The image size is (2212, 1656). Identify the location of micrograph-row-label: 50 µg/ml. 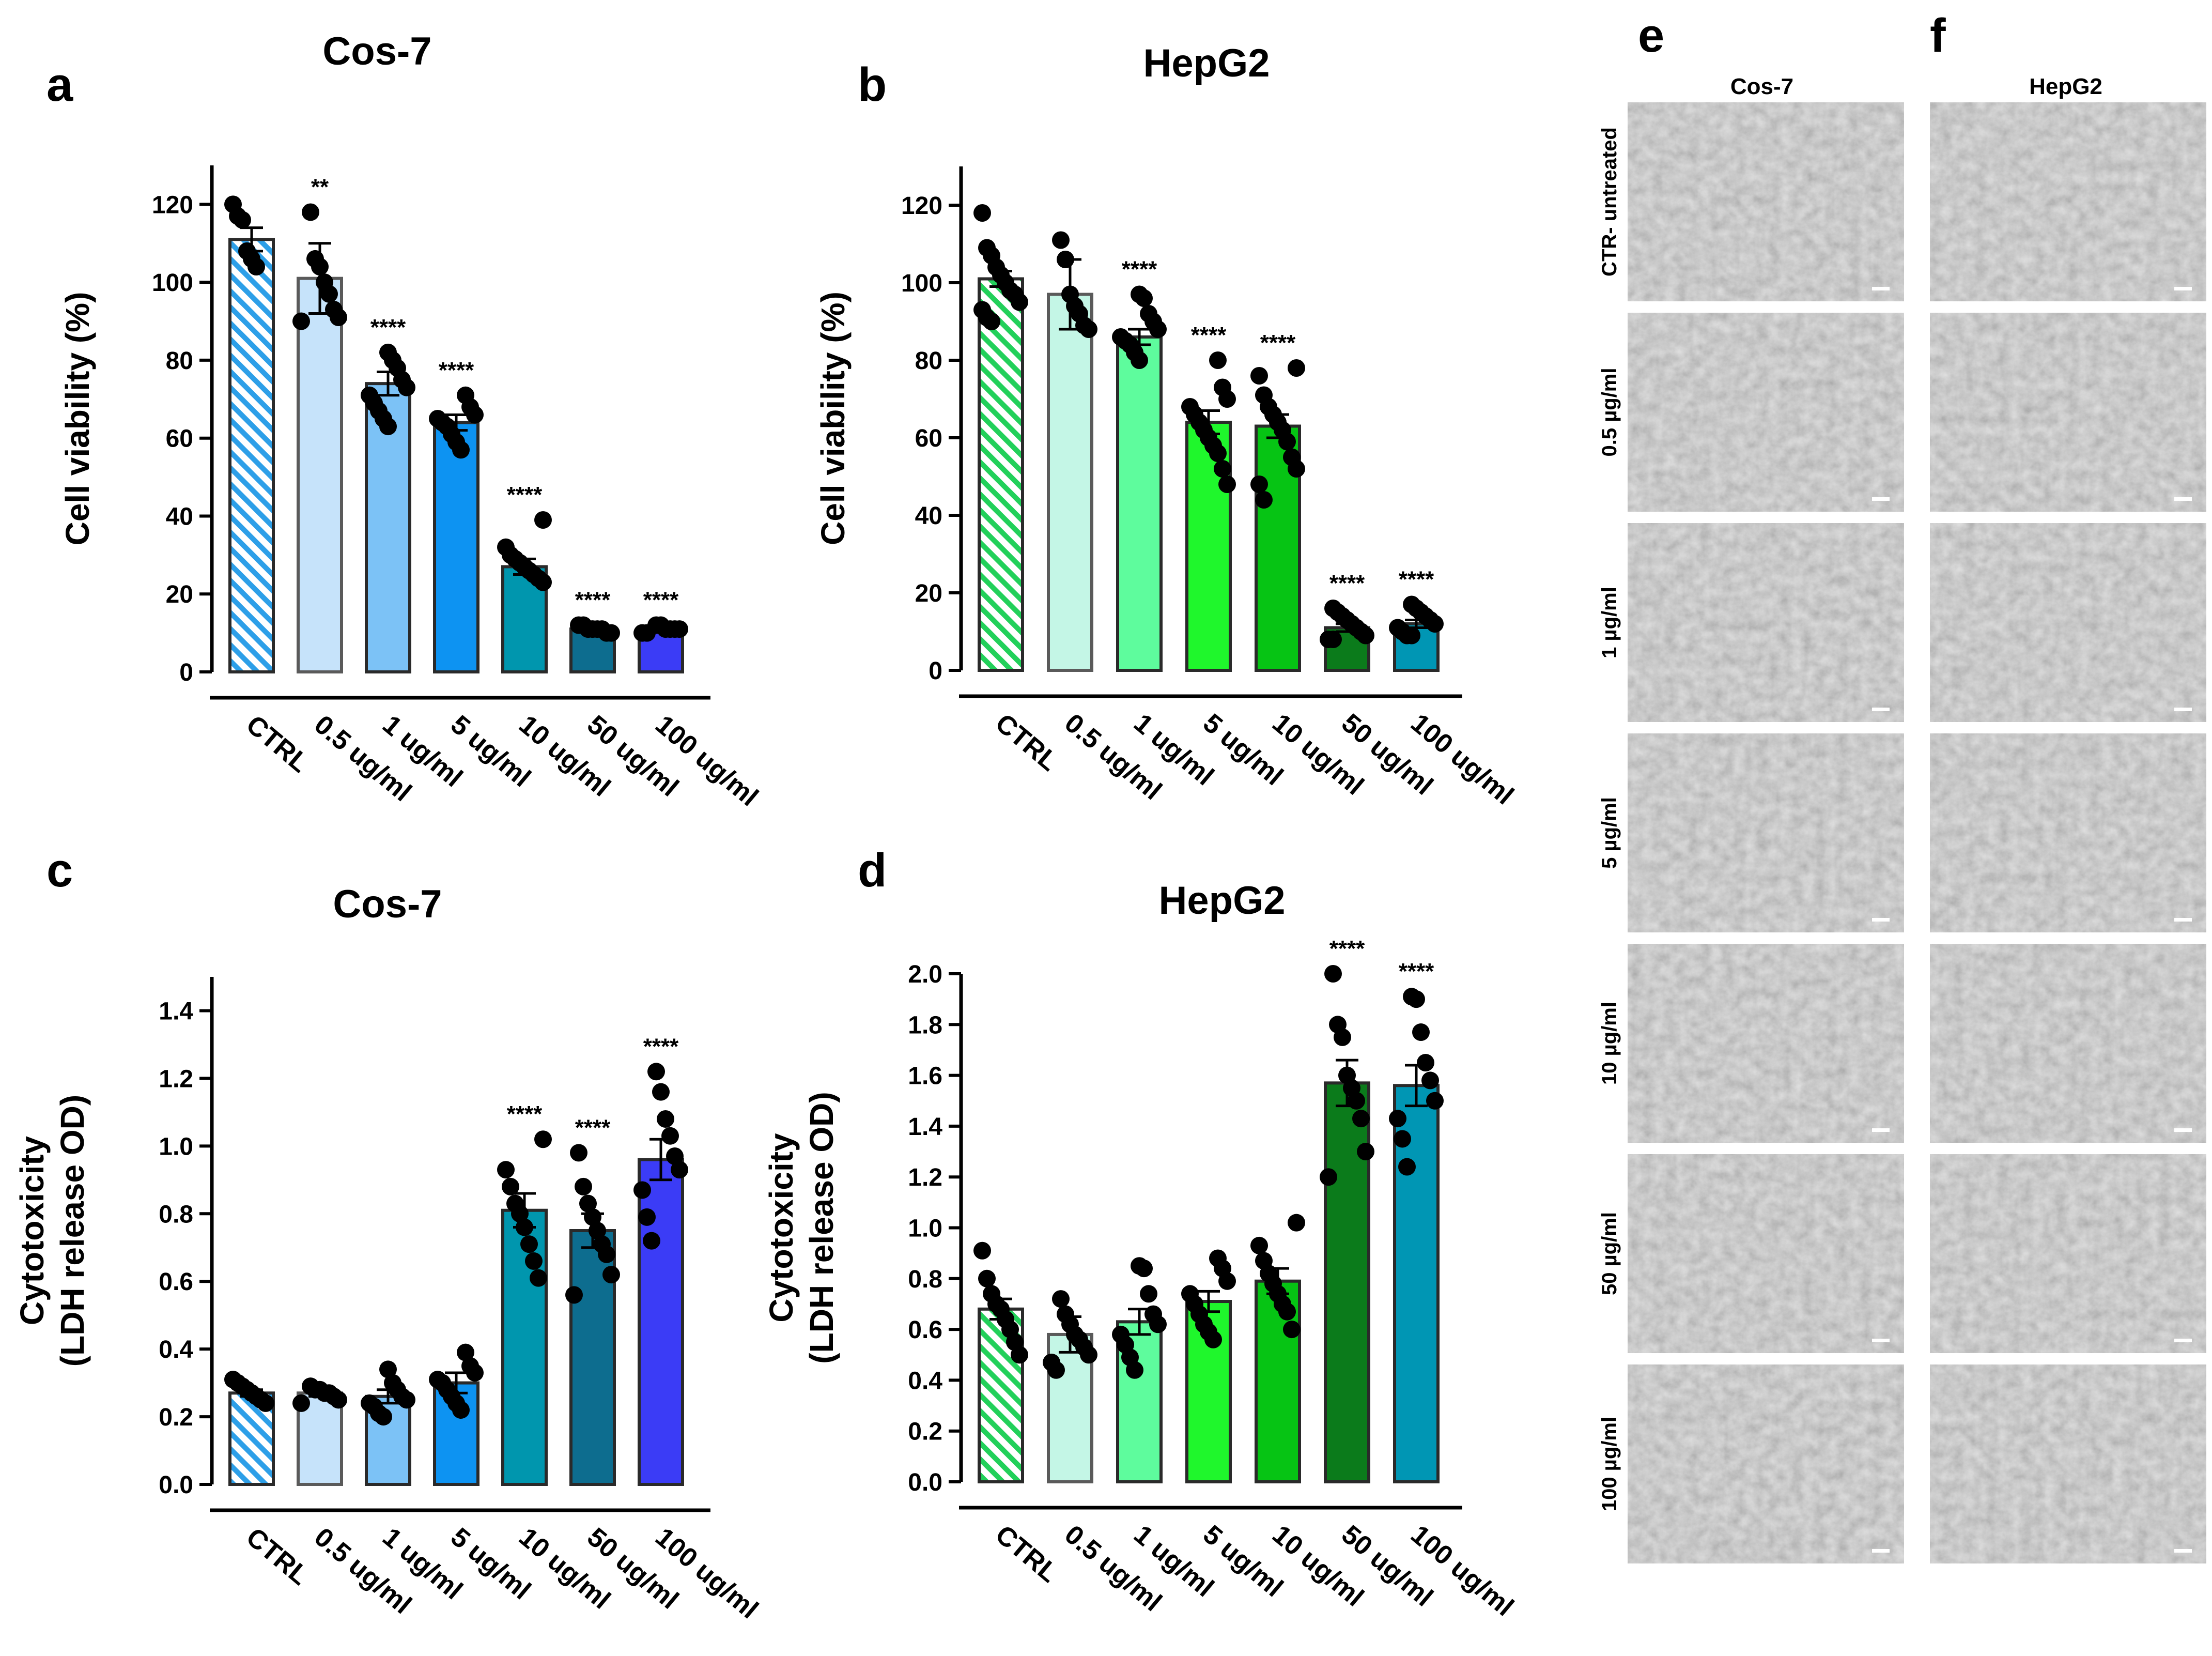
(1609, 1253).